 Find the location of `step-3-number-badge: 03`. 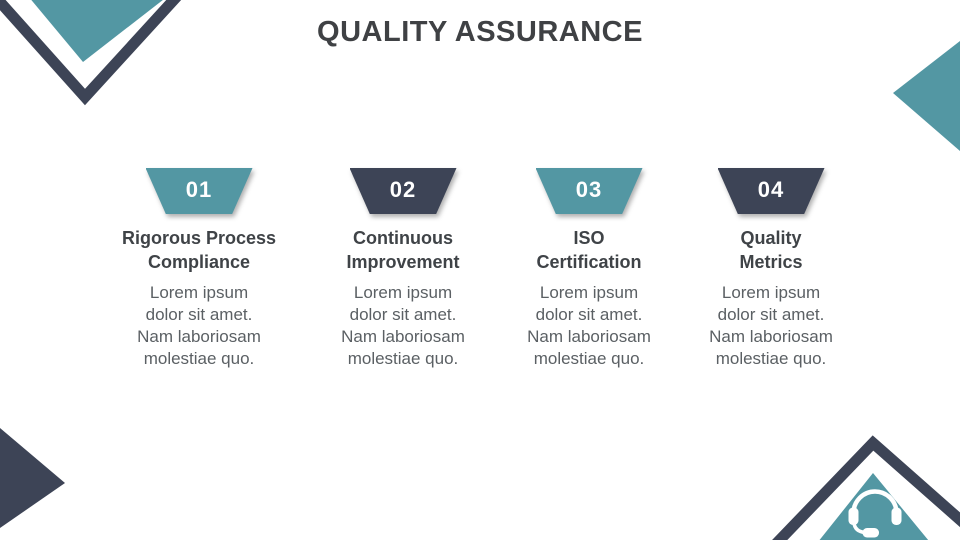

step-3-number-badge: 03 is located at coordinates (589, 191).